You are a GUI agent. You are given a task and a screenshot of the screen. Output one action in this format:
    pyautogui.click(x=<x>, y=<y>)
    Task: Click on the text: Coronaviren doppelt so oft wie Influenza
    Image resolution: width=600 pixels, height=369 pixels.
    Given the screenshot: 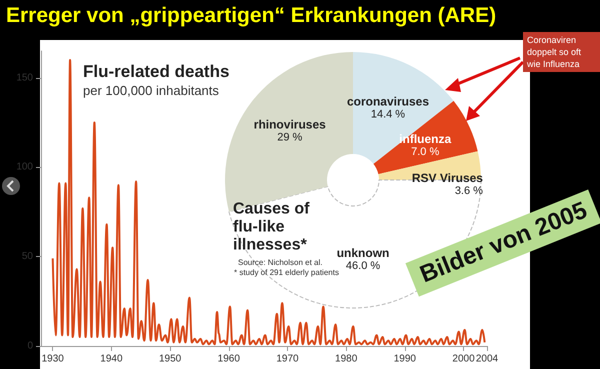 What is the action you would take?
    pyautogui.click(x=561, y=52)
    